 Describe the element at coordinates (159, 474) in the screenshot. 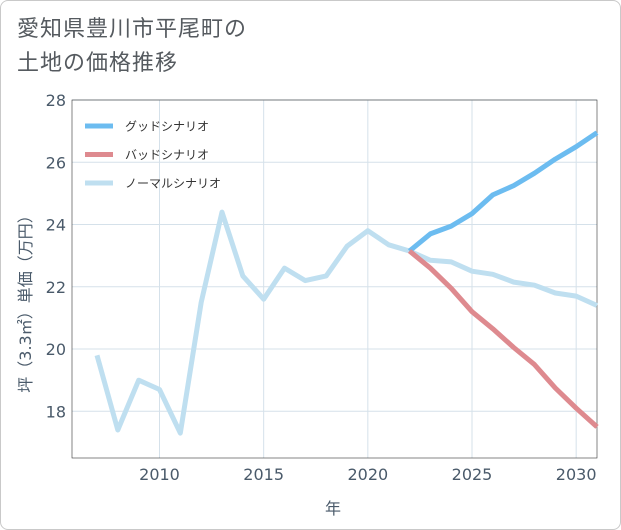

I see `x-tick-label: 2010` at that location.